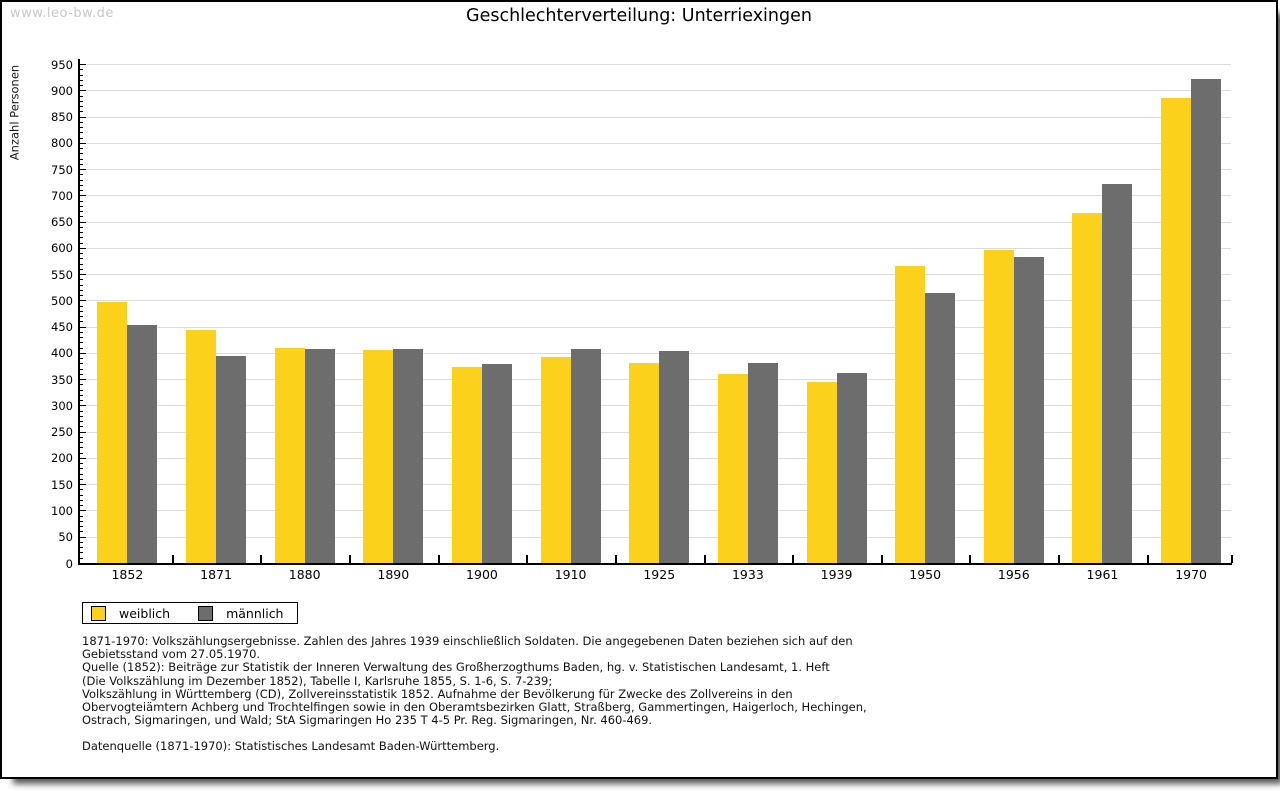 The image size is (1280, 791). I want to click on y-tick-label: 600, so click(62, 248).